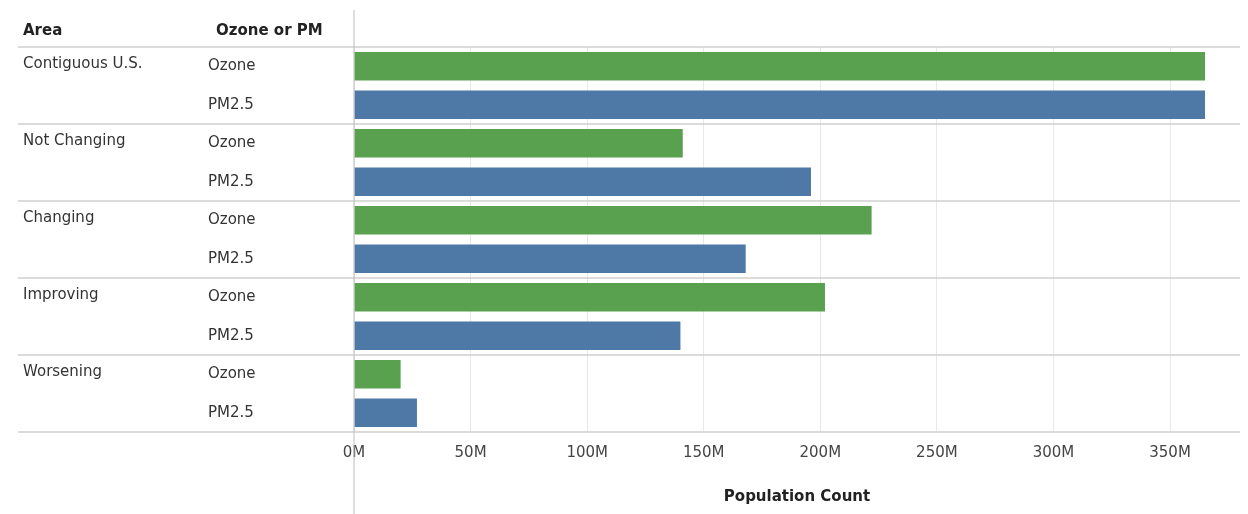  Describe the element at coordinates (63, 371) in the screenshot. I see `text: Worsening` at that location.